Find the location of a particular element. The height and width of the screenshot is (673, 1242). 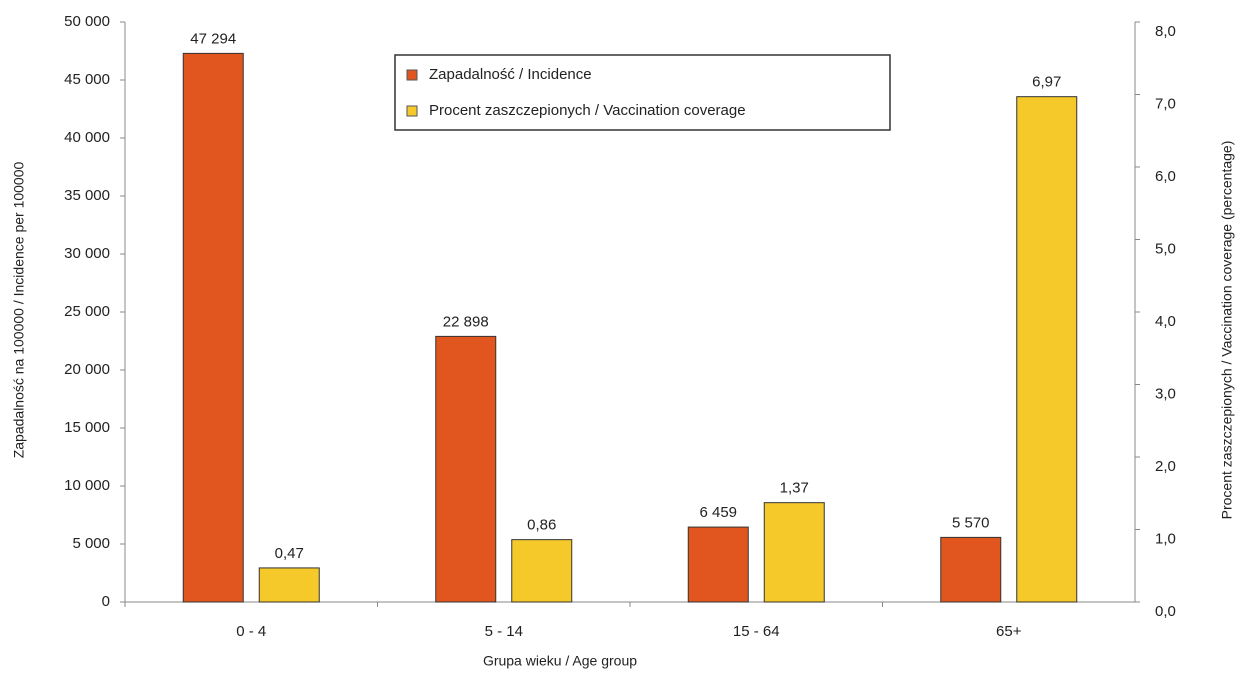

y-tick-label: 45 000 is located at coordinates (87, 79).